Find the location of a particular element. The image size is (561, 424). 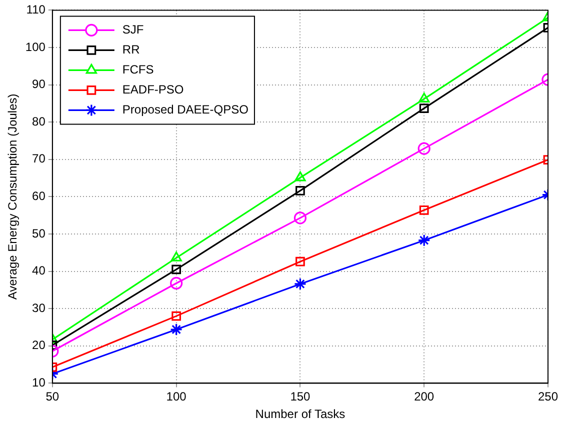

y-tick-label: 30 is located at coordinates (39, 307).